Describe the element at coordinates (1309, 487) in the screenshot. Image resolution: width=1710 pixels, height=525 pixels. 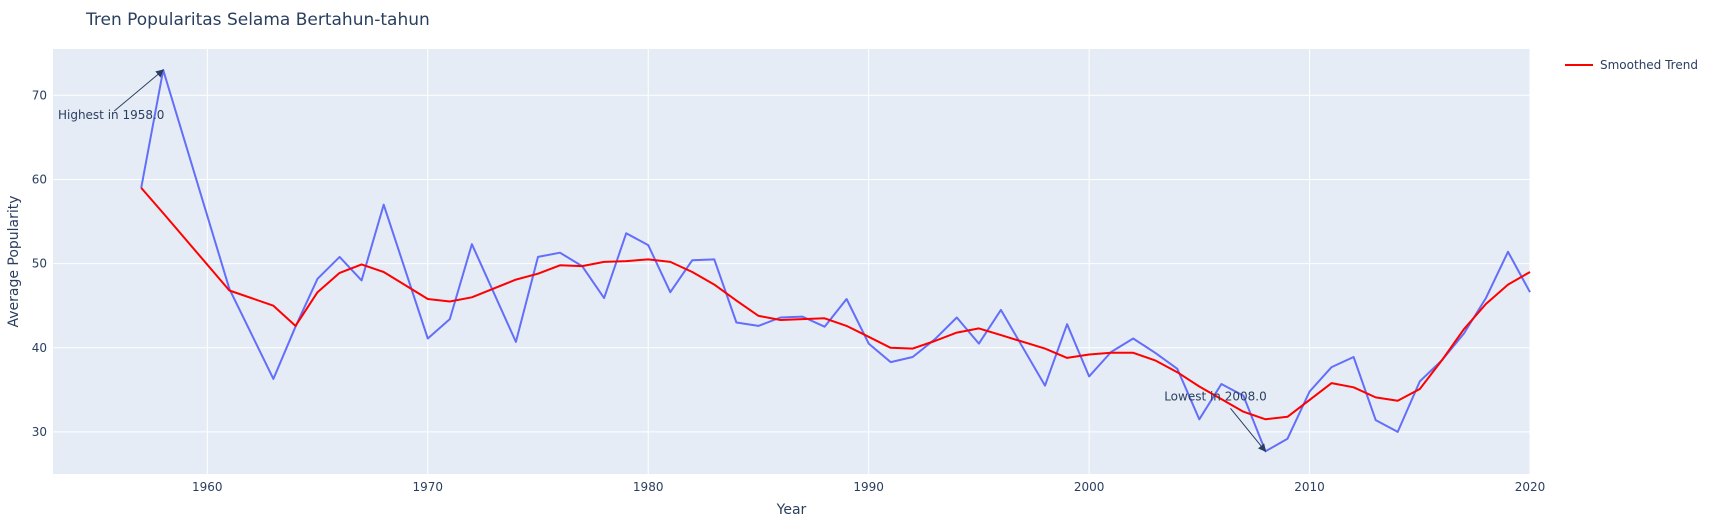
I see `x-tick-label: 2010` at that location.